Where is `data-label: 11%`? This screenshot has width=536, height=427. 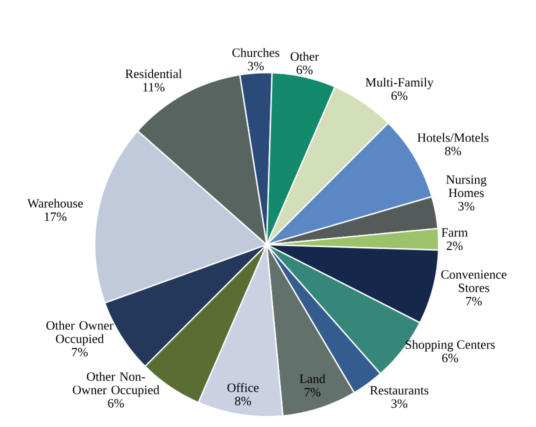
data-label: 11% is located at coordinates (153, 87).